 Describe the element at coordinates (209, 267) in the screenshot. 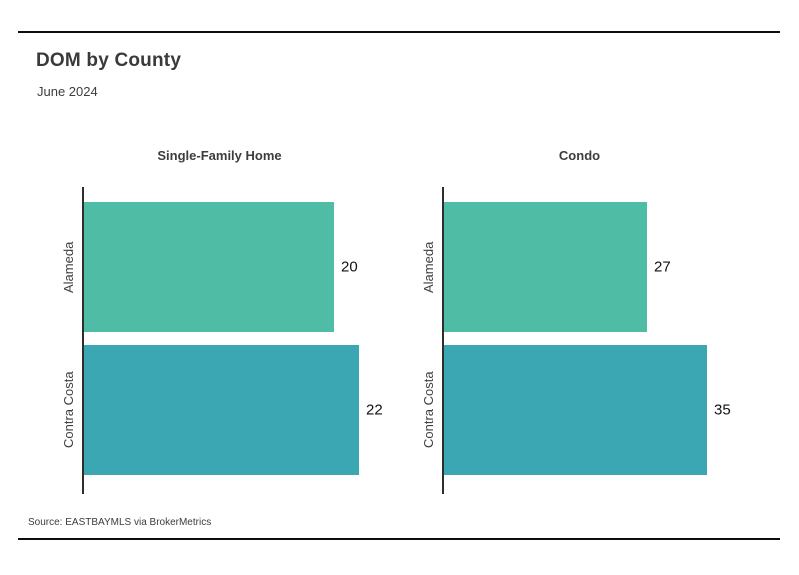

I see `bar-single-family-home-alameda` at that location.